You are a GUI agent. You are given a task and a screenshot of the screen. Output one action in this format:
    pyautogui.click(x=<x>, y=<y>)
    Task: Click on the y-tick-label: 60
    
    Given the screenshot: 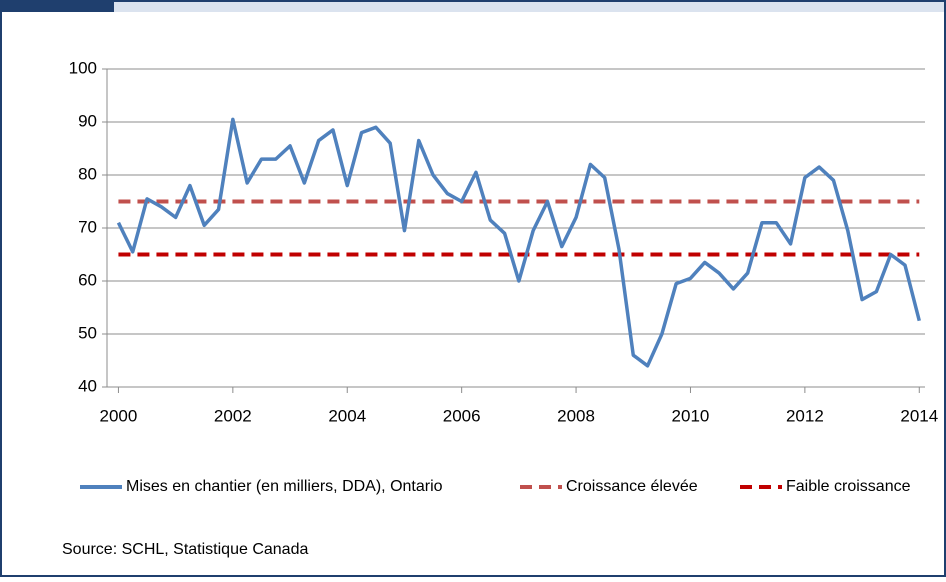 What is the action you would take?
    pyautogui.click(x=87, y=279)
    